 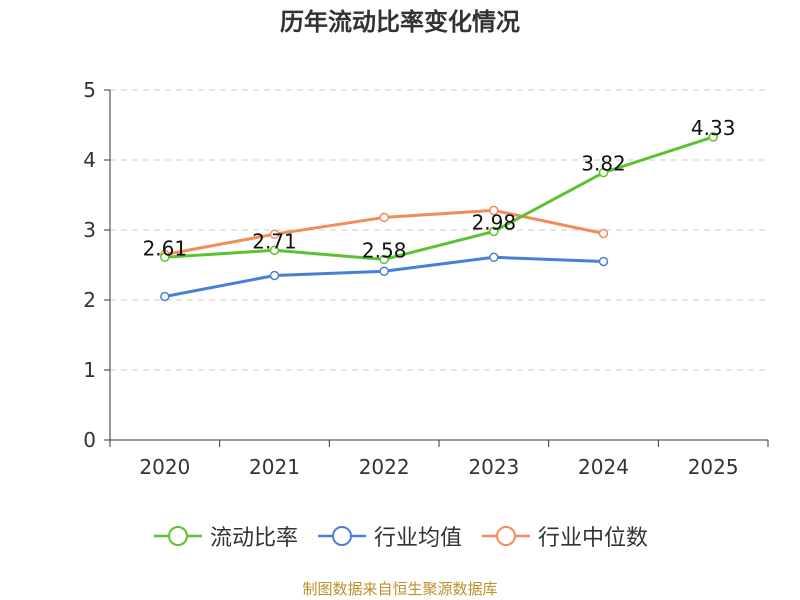 I want to click on x-tick-label: 2023, so click(x=493, y=467).